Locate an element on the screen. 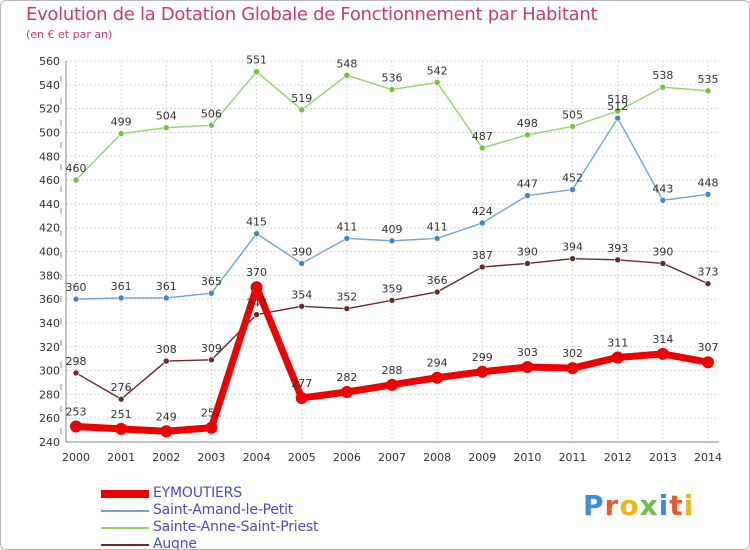  data-label: 452 is located at coordinates (572, 178).